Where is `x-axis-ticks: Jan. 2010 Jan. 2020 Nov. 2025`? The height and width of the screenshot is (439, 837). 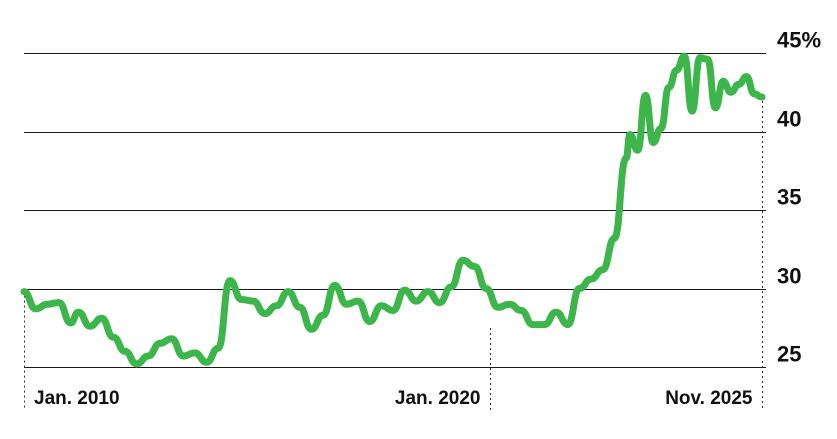 x-axis-ticks: Jan. 2010 Jan. 2020 Nov. 2025 is located at coordinates (393, 398).